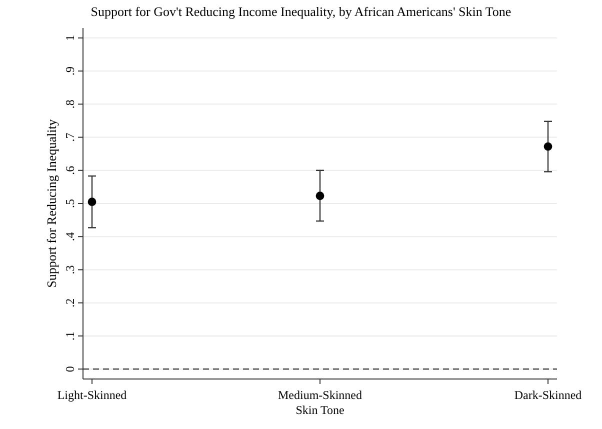  I want to click on y-tick-label: .4, so click(70, 237).